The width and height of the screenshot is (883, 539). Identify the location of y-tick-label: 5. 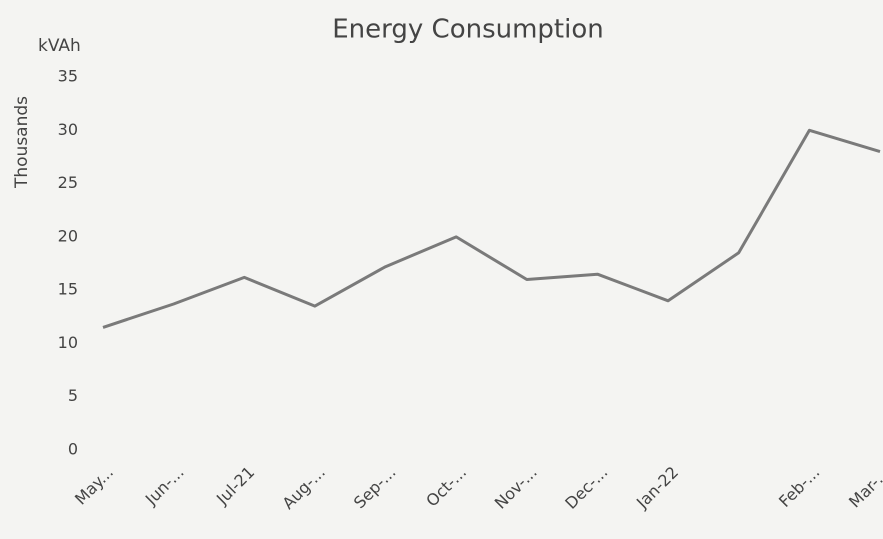
(73, 395).